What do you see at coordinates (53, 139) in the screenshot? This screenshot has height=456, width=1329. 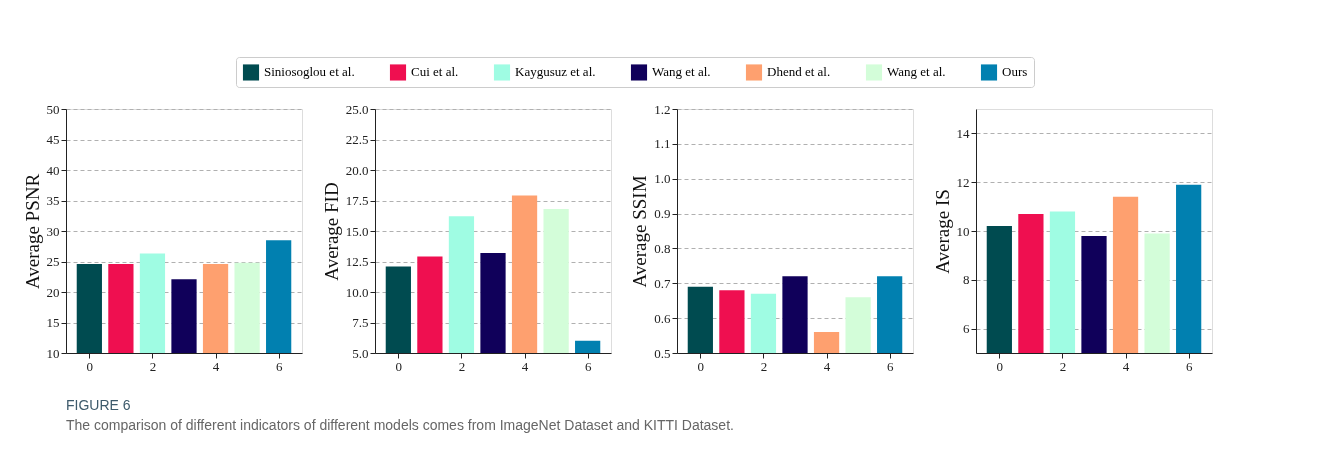 I see `y-tick-label: 45` at bounding box center [53, 139].